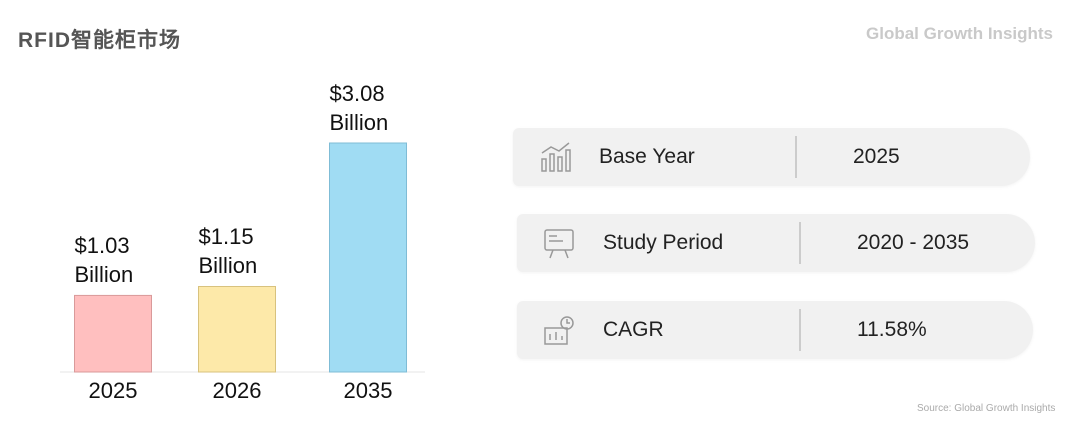 This screenshot has width=1080, height=425. Describe the element at coordinates (776, 243) in the screenshot. I see `stat-card: Study Period 2020 - 2035` at that location.